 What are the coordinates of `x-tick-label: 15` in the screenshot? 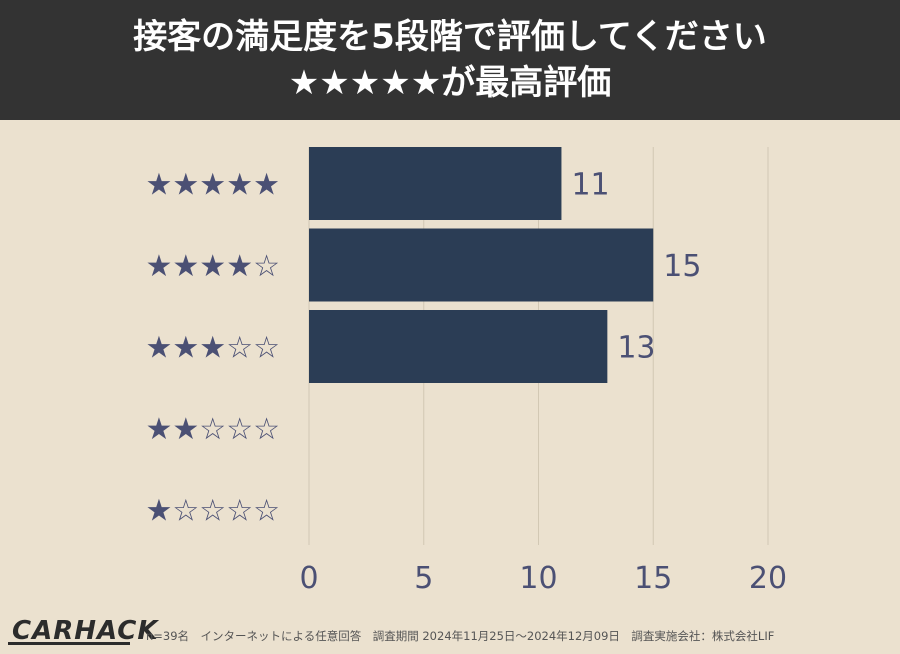 It's located at (653, 578).